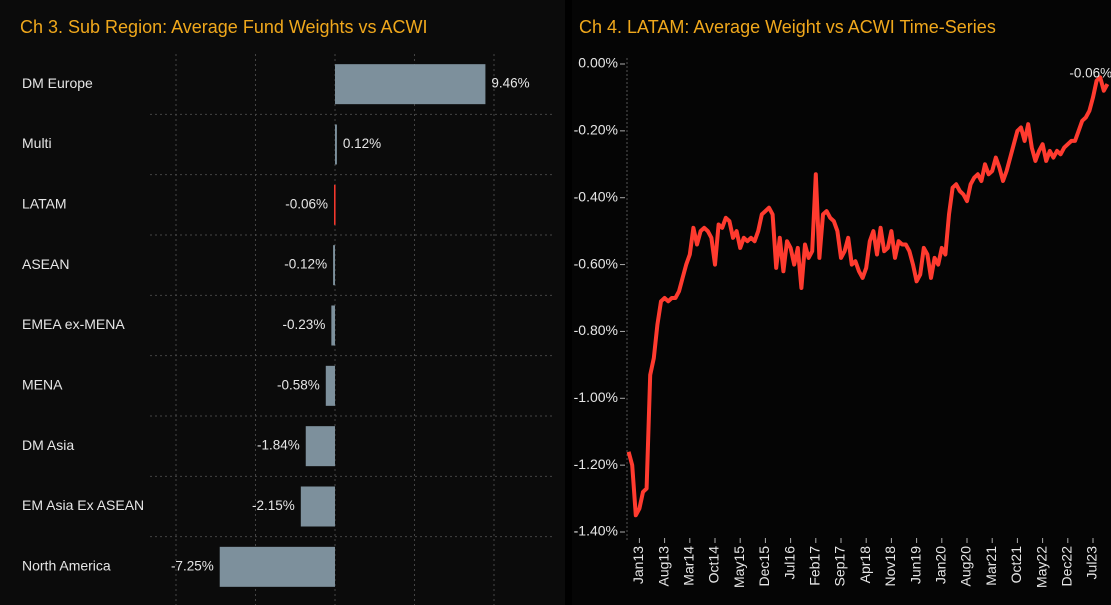 The width and height of the screenshot is (1111, 605). Describe the element at coordinates (915, 565) in the screenshot. I see `x-tick-label: Jun19` at that location.